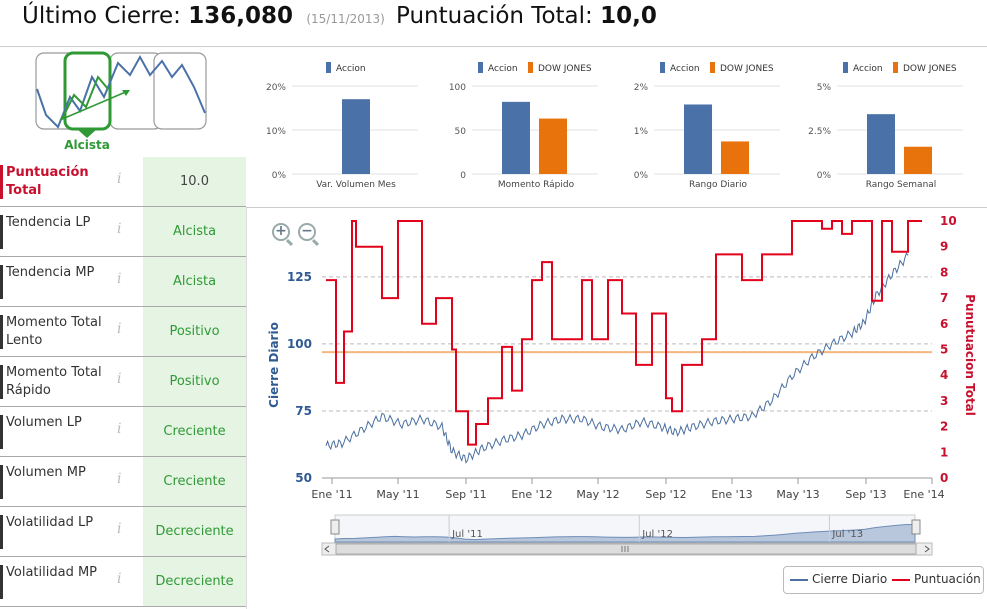 This screenshot has width=987, height=609. Describe the element at coordinates (194, 381) in the screenshot. I see `metric-value: Positivo` at that location.